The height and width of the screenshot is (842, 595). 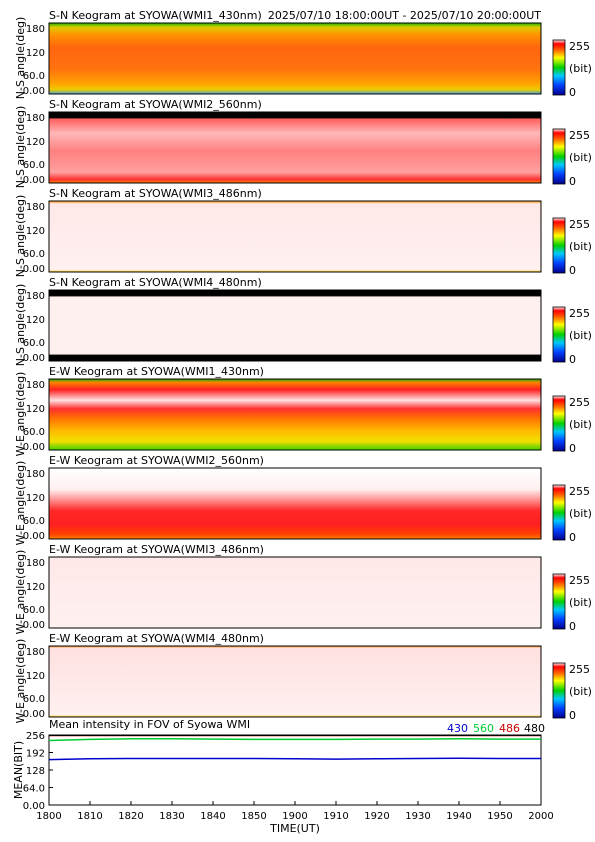 I want to click on panel-2-ytick-120: 120, so click(x=35, y=142).